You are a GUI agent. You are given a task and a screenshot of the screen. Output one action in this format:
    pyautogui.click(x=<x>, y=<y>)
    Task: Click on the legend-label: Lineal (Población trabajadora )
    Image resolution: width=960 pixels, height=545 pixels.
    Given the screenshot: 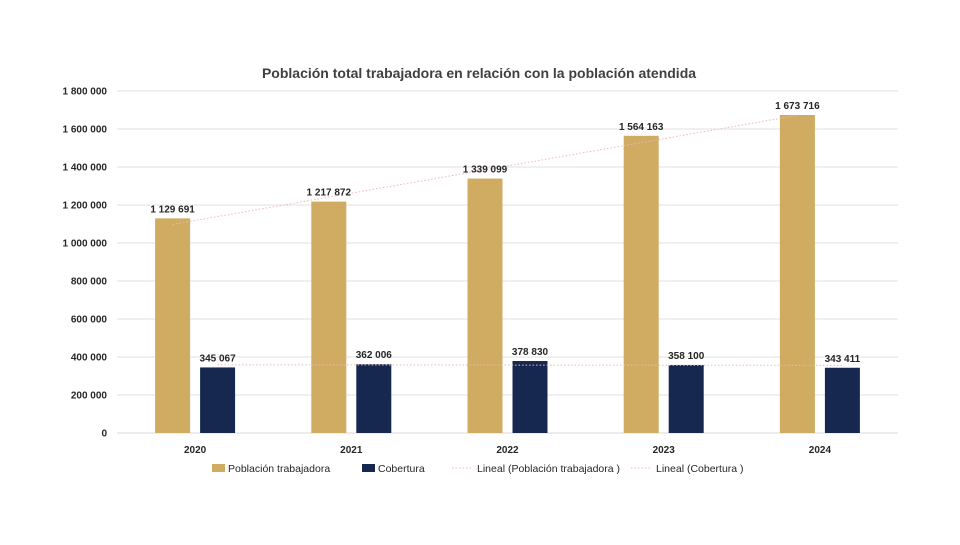 What is the action you would take?
    pyautogui.click(x=548, y=469)
    